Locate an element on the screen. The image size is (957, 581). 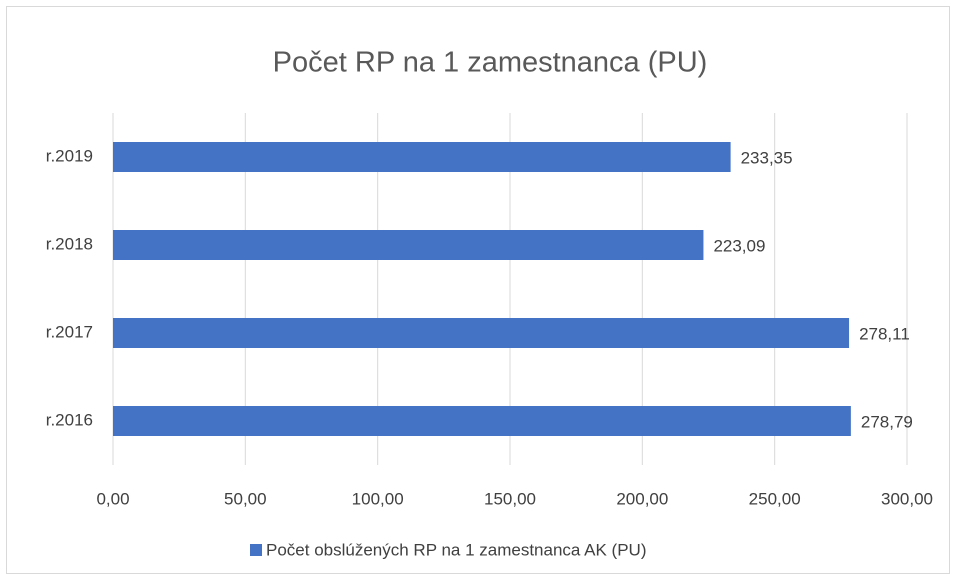
y-tick-label: r.2016 is located at coordinates (69, 419).